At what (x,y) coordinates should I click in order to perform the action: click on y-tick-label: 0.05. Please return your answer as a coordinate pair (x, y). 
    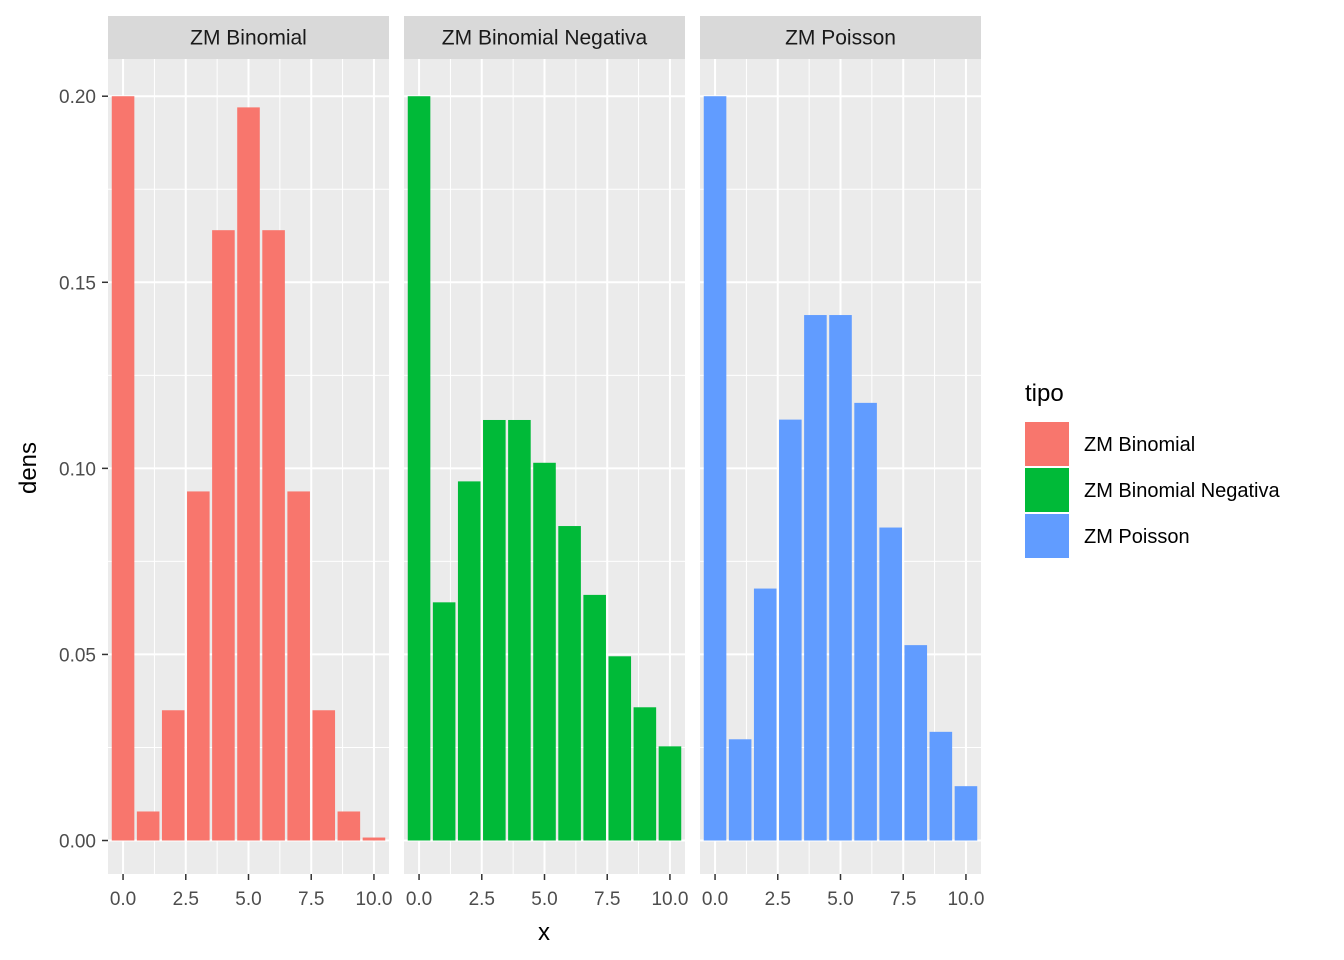
    Looking at the image, I should click on (77, 655).